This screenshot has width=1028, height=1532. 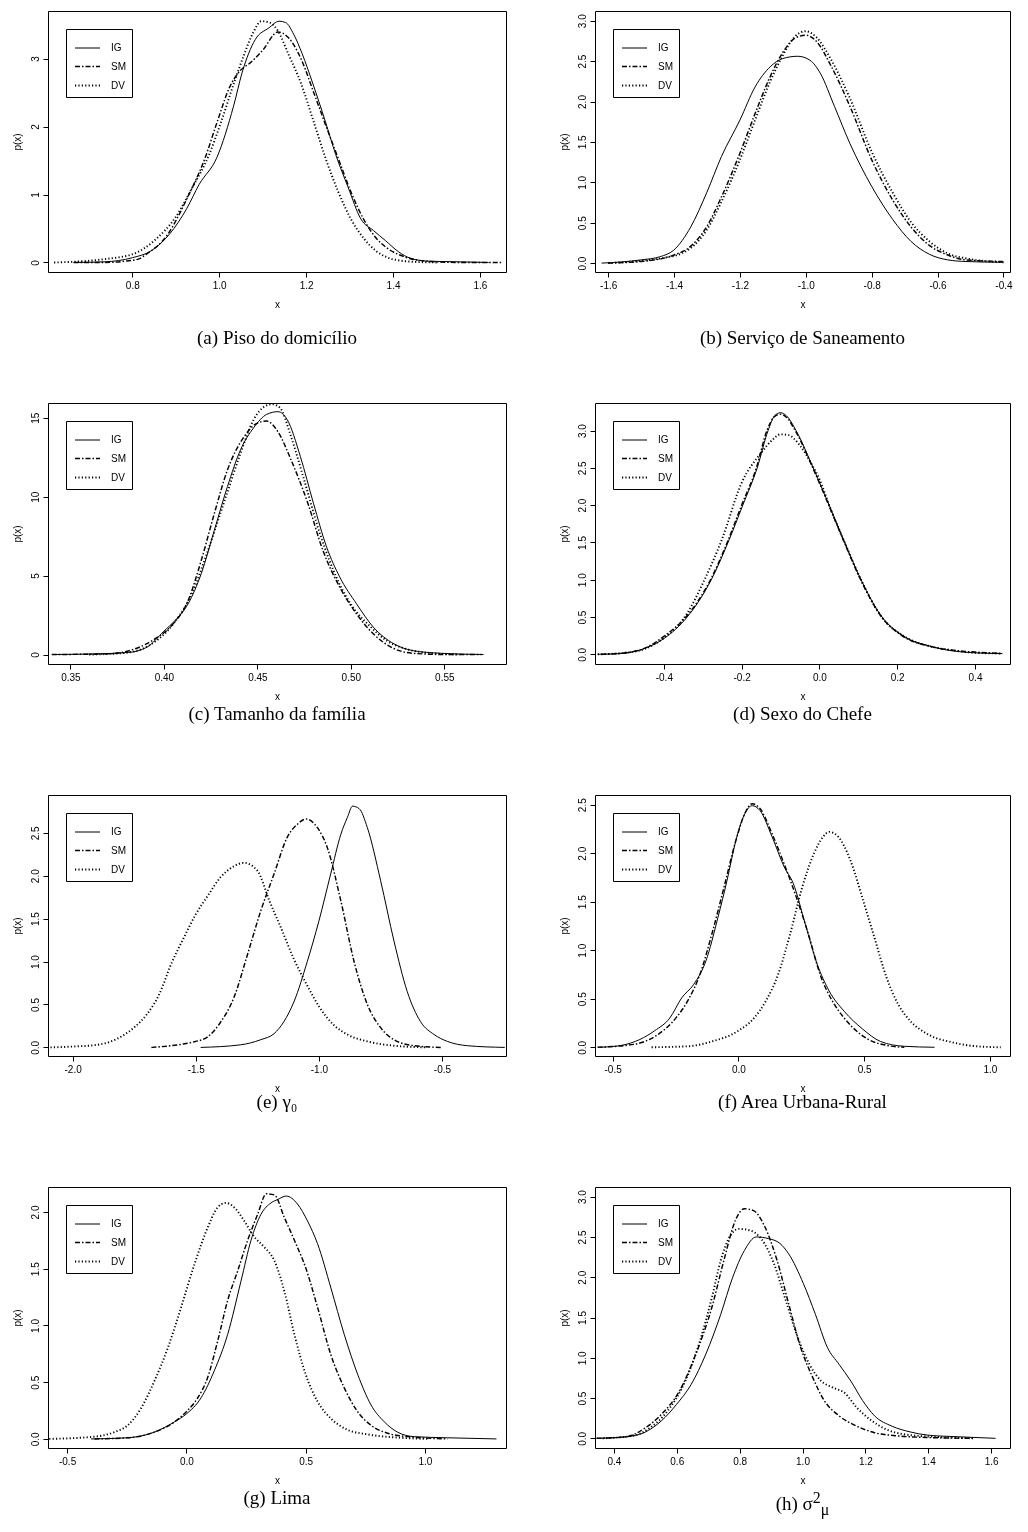 What do you see at coordinates (445, 677) in the screenshot?
I see `x-tick-label: 0.55` at bounding box center [445, 677].